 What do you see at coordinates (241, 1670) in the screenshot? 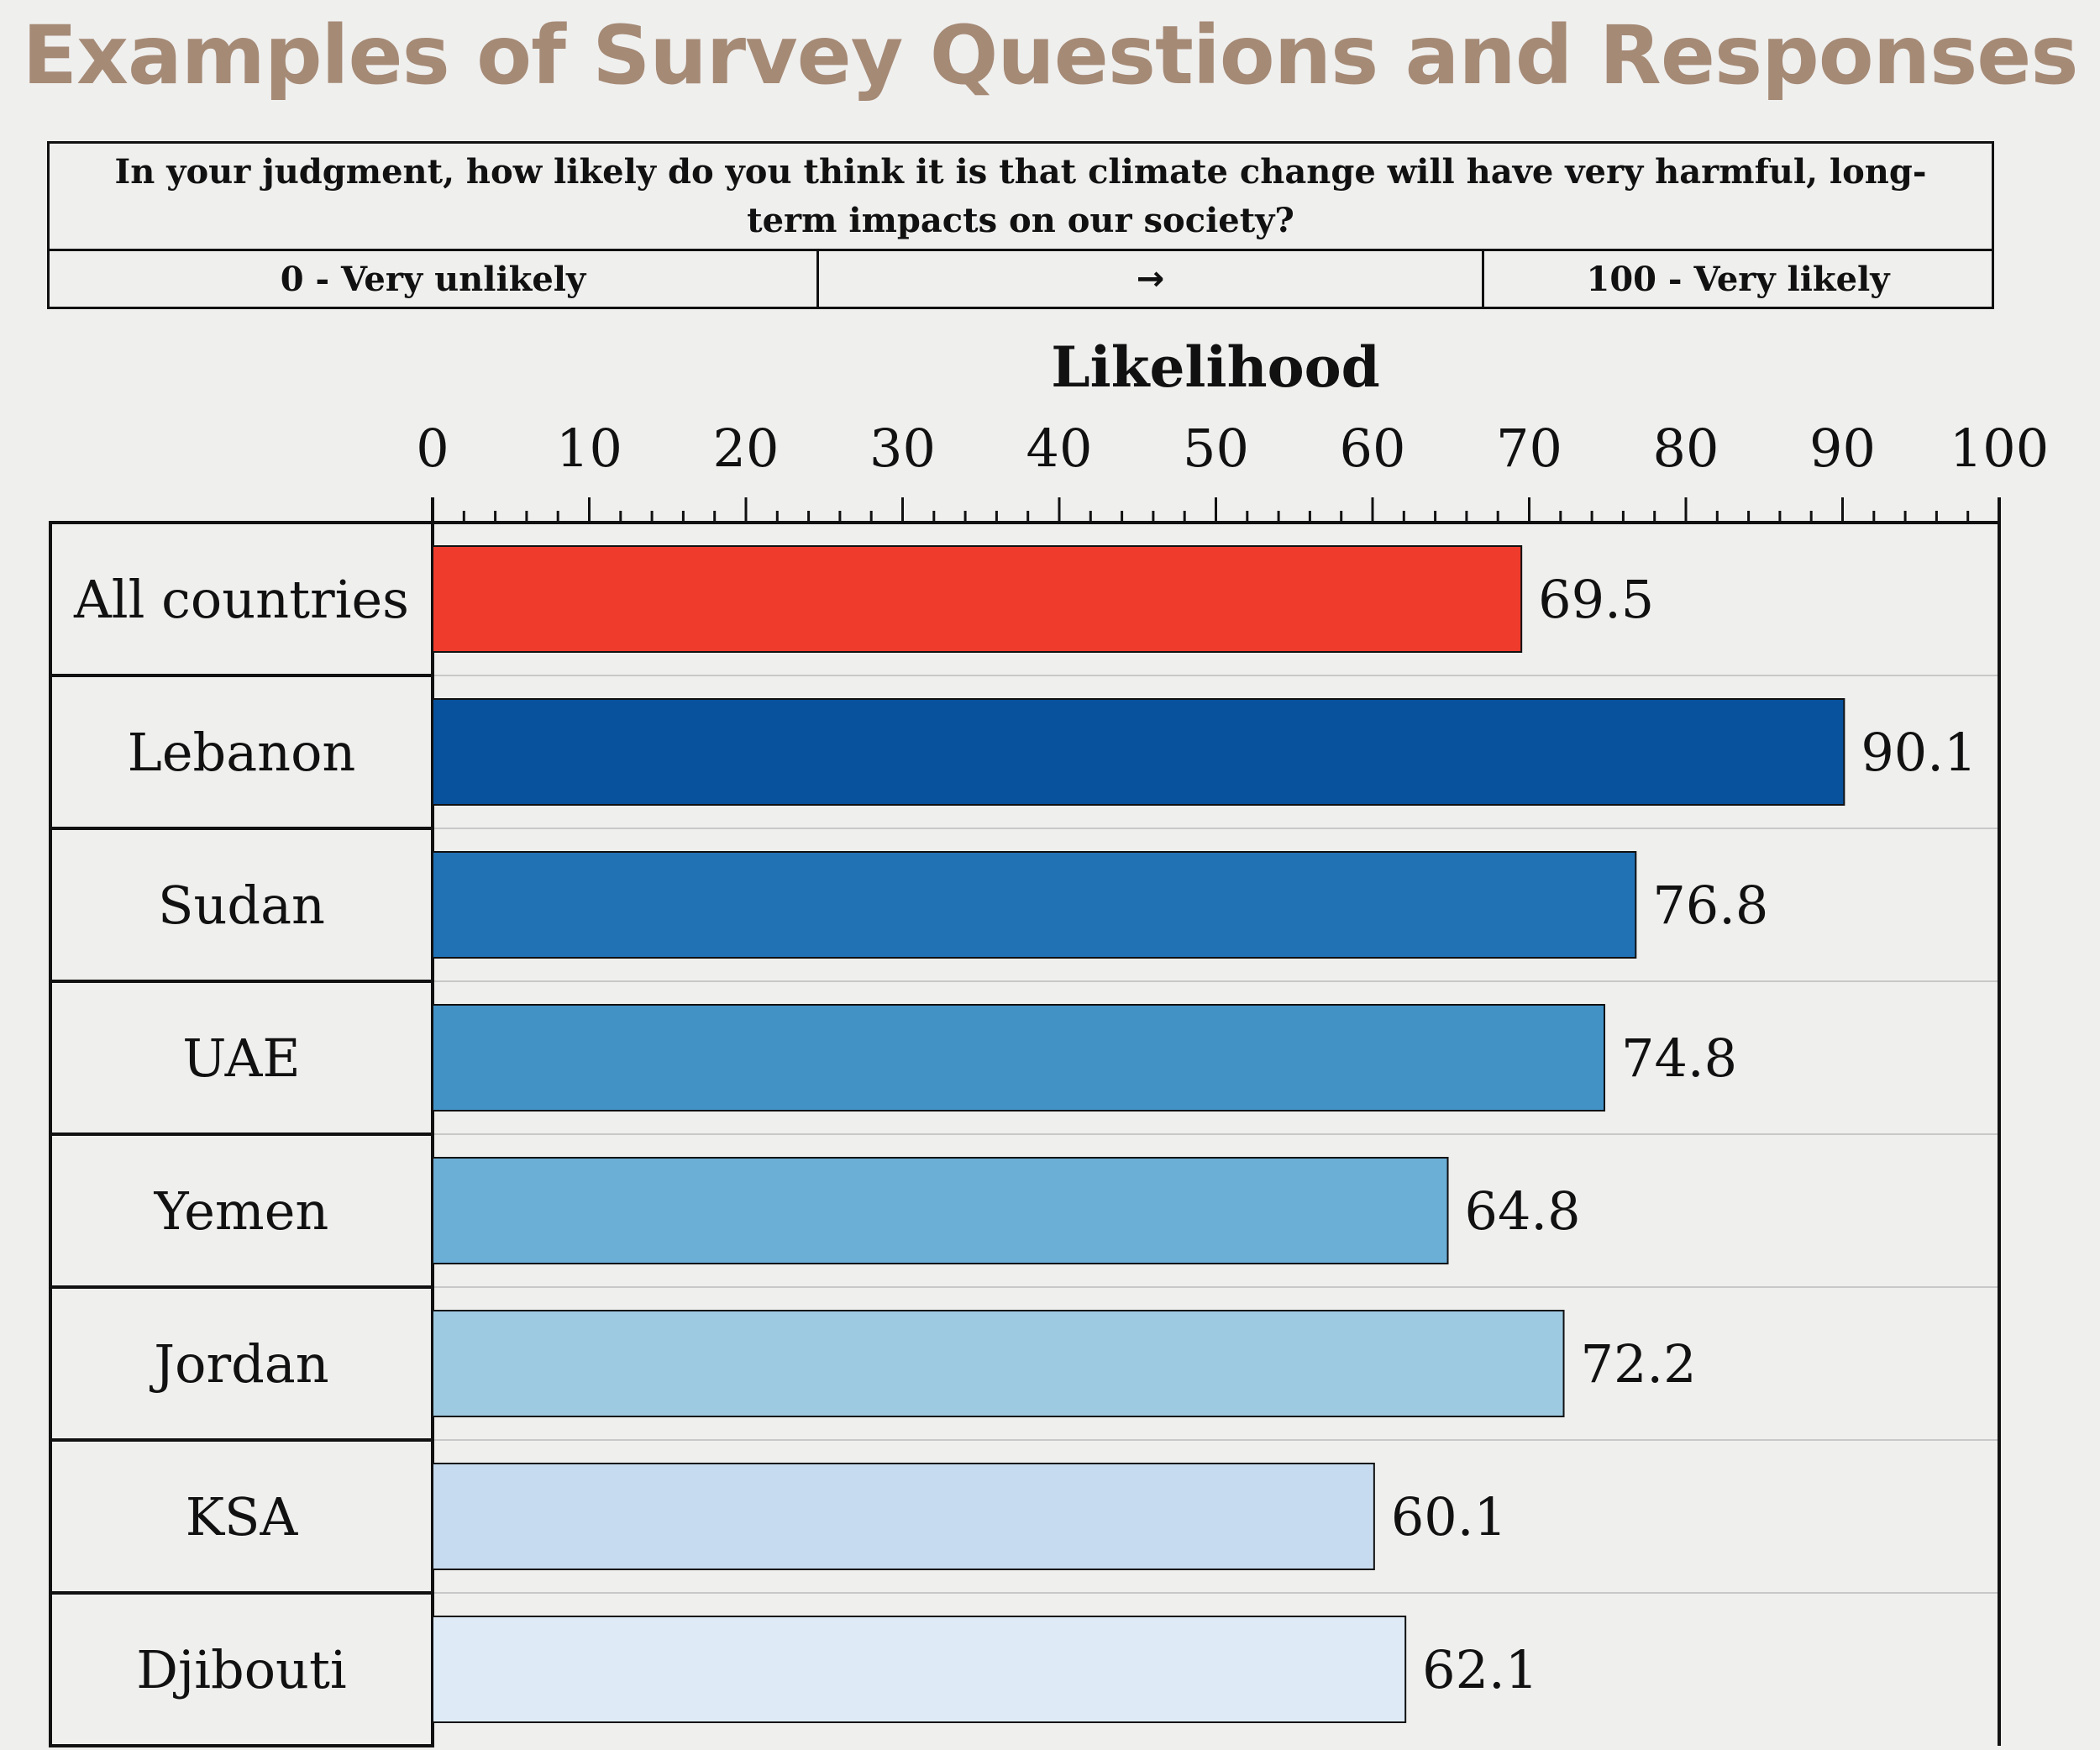
I see `category-label: Djibouti` at bounding box center [241, 1670].